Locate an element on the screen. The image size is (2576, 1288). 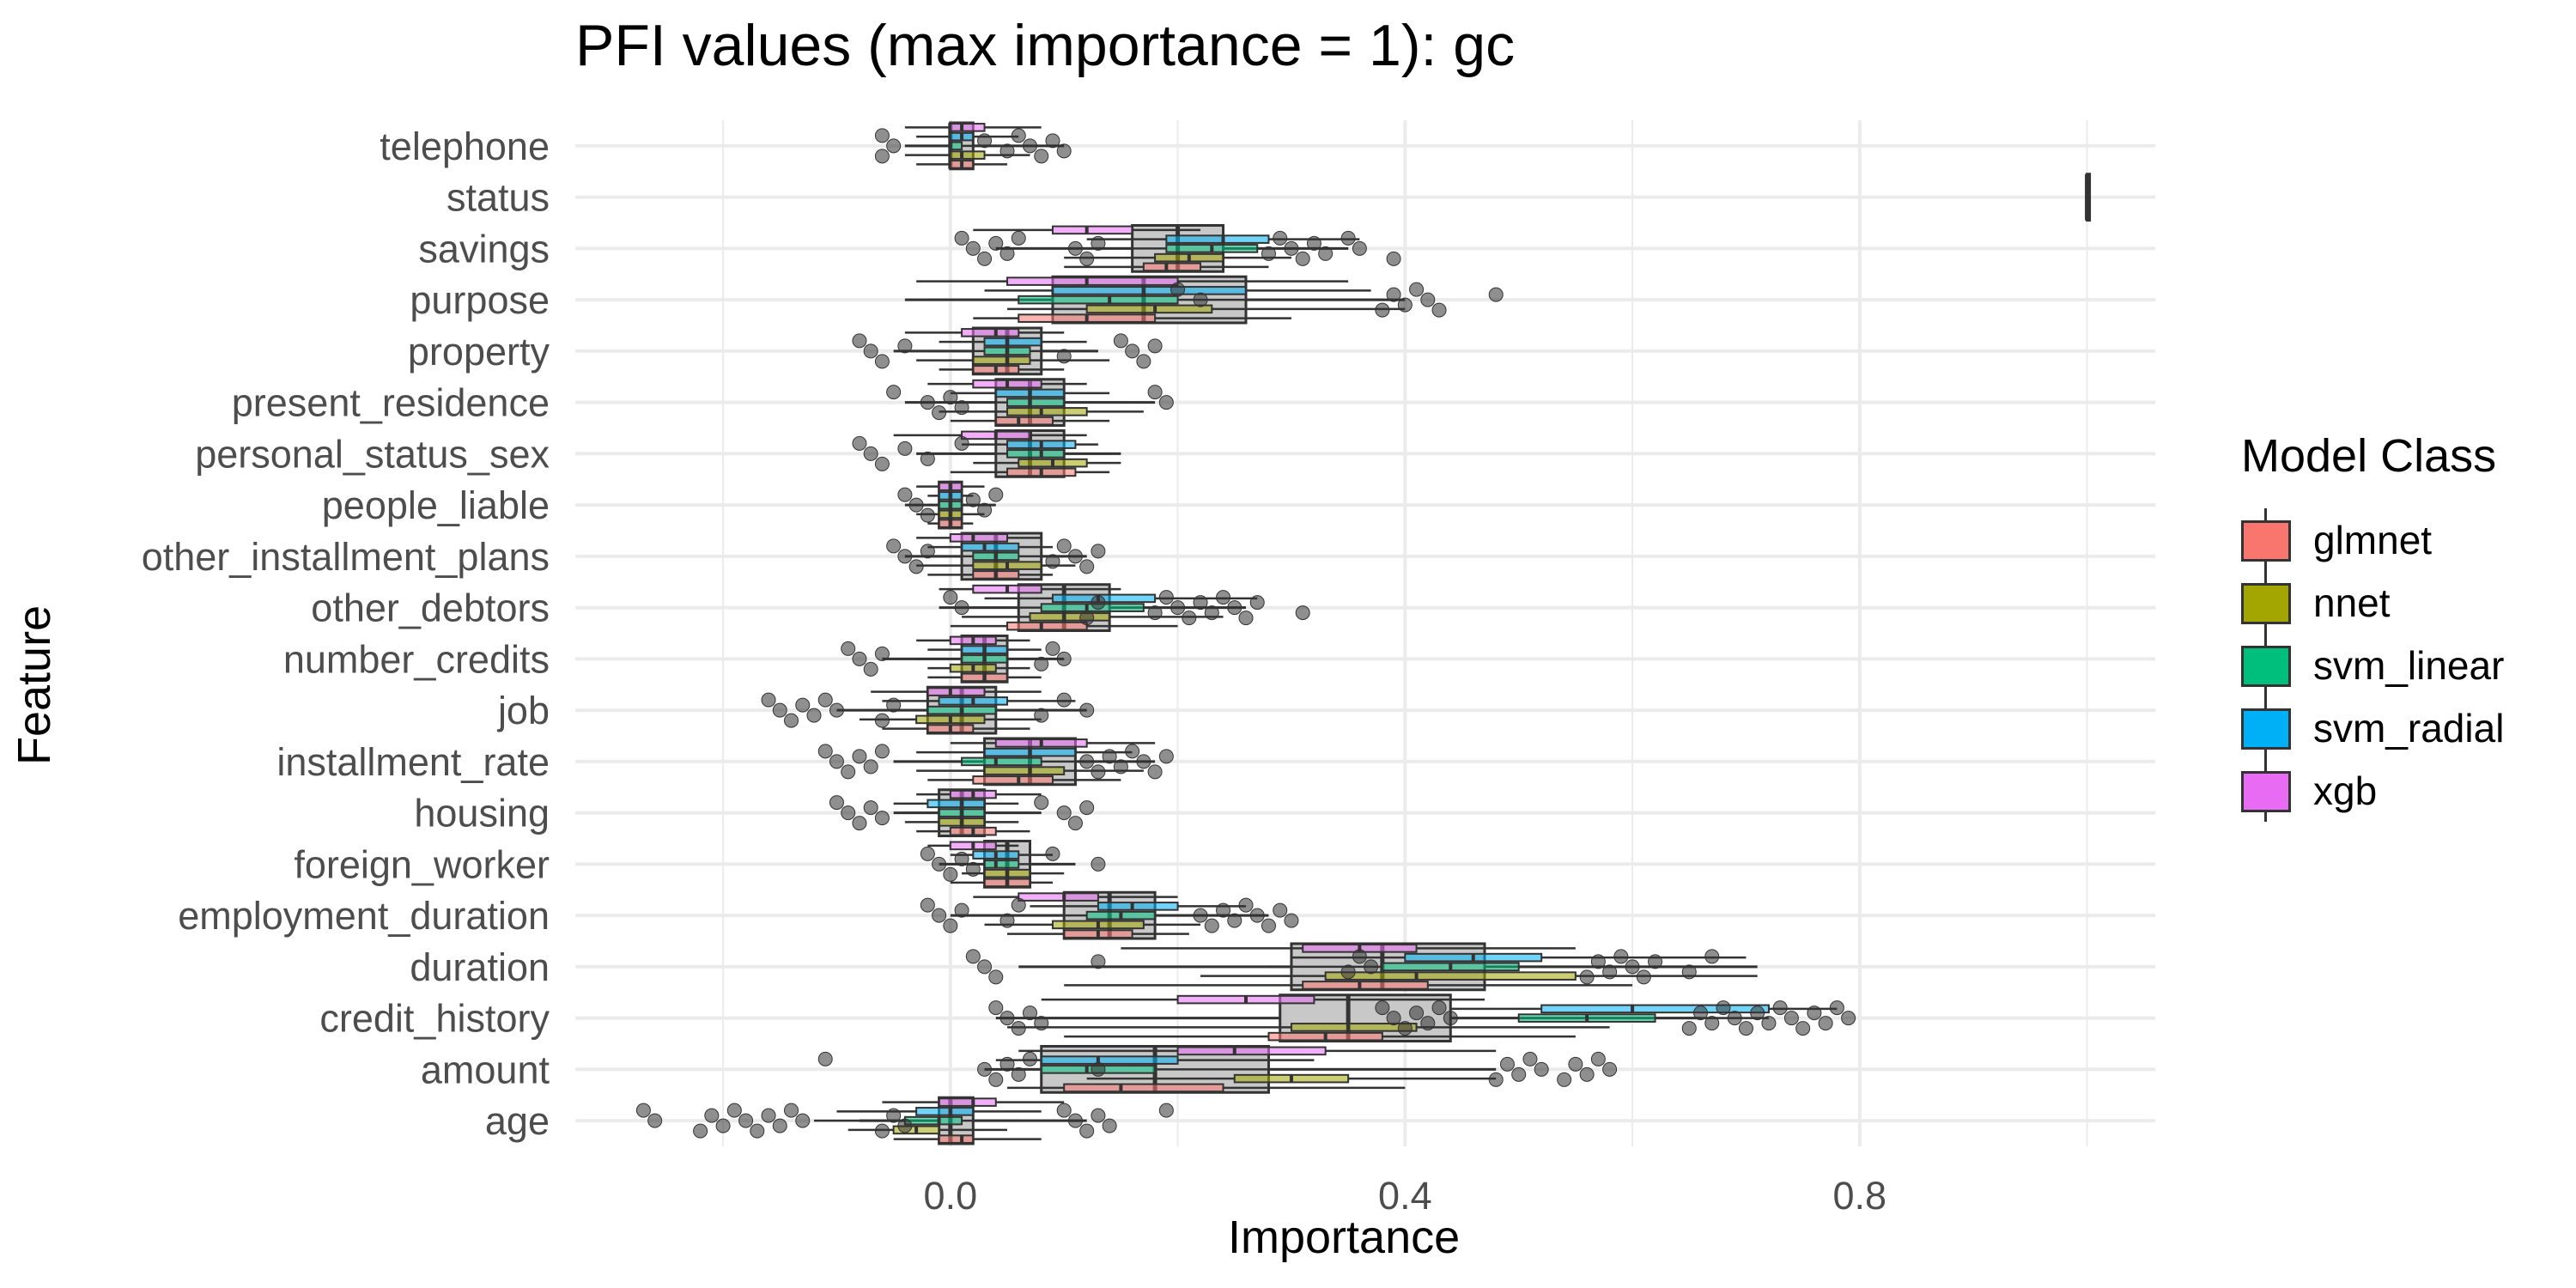
y-tick-label: property is located at coordinates (479, 352).